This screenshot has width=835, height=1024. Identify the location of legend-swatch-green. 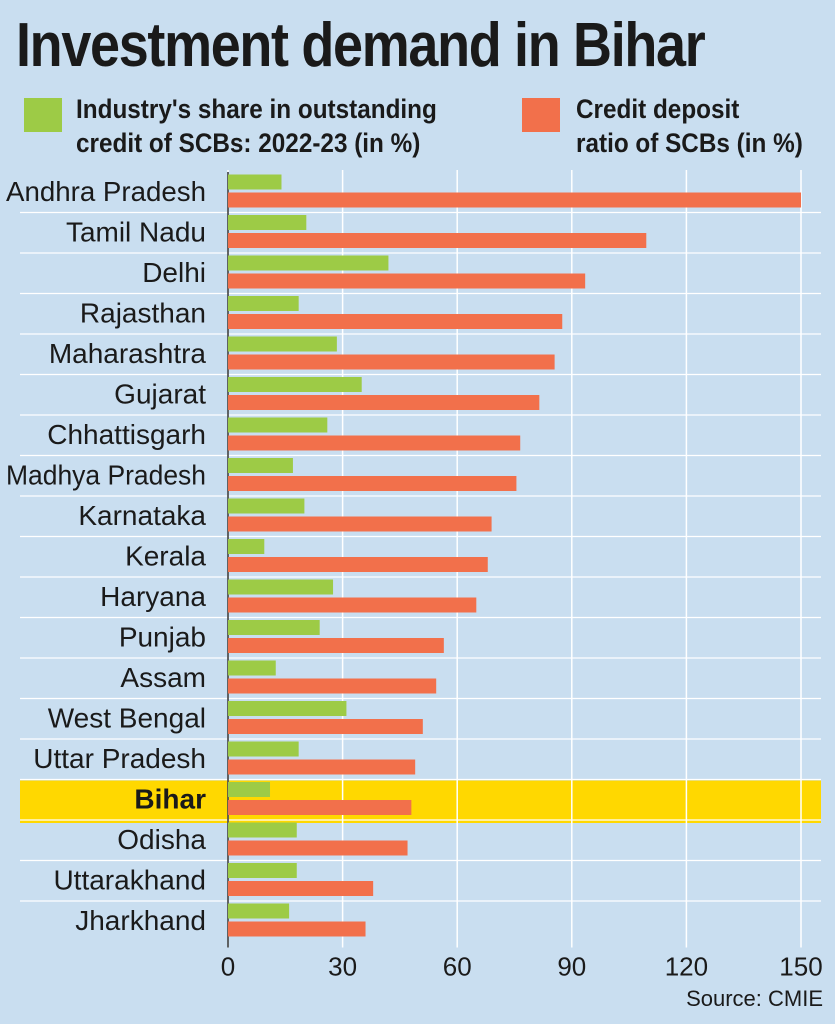
(43, 115).